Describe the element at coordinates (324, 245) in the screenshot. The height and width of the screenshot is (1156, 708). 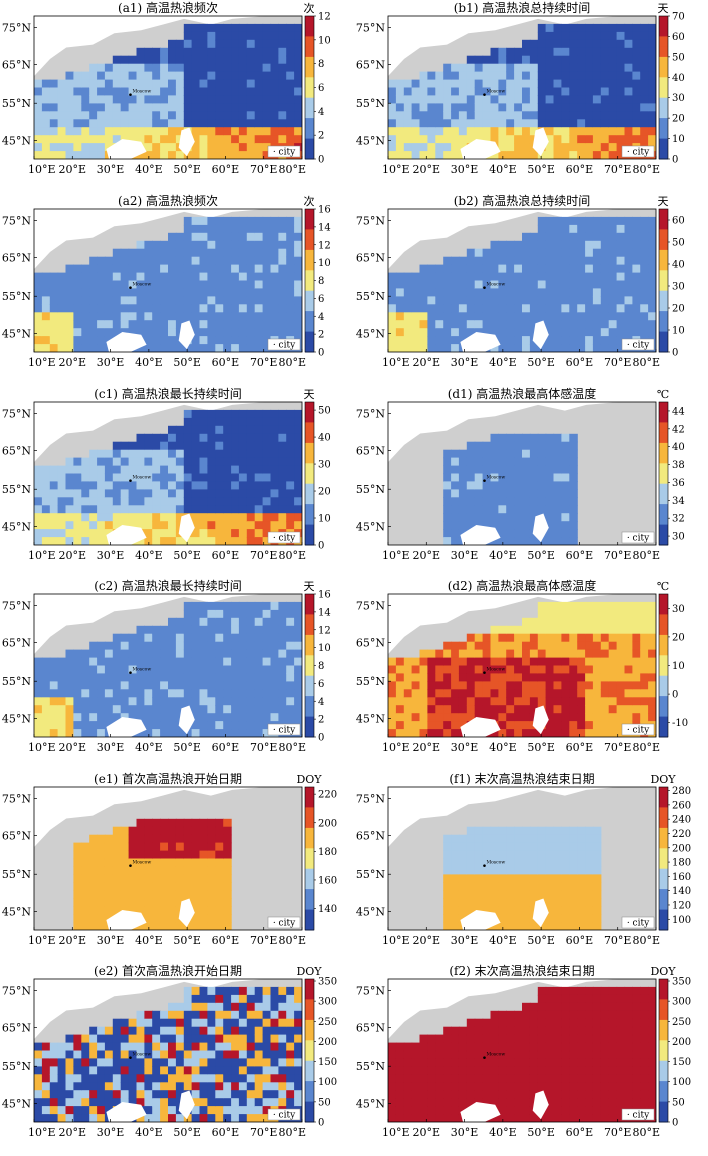
I see `colorbar-tick-label: 12` at that location.